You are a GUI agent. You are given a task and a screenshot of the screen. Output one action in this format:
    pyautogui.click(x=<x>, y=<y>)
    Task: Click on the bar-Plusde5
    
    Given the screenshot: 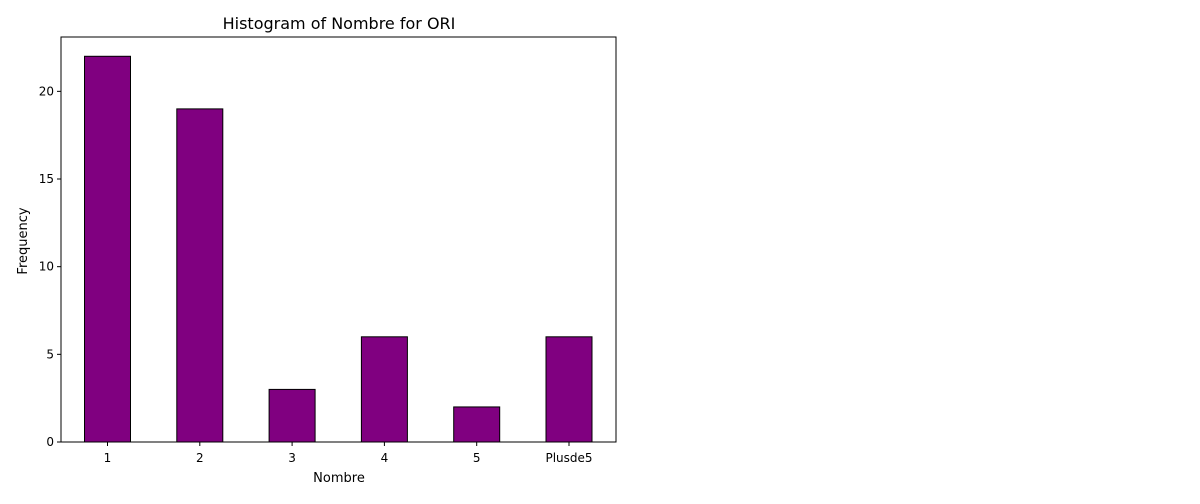 What is the action you would take?
    pyautogui.click(x=569, y=389)
    